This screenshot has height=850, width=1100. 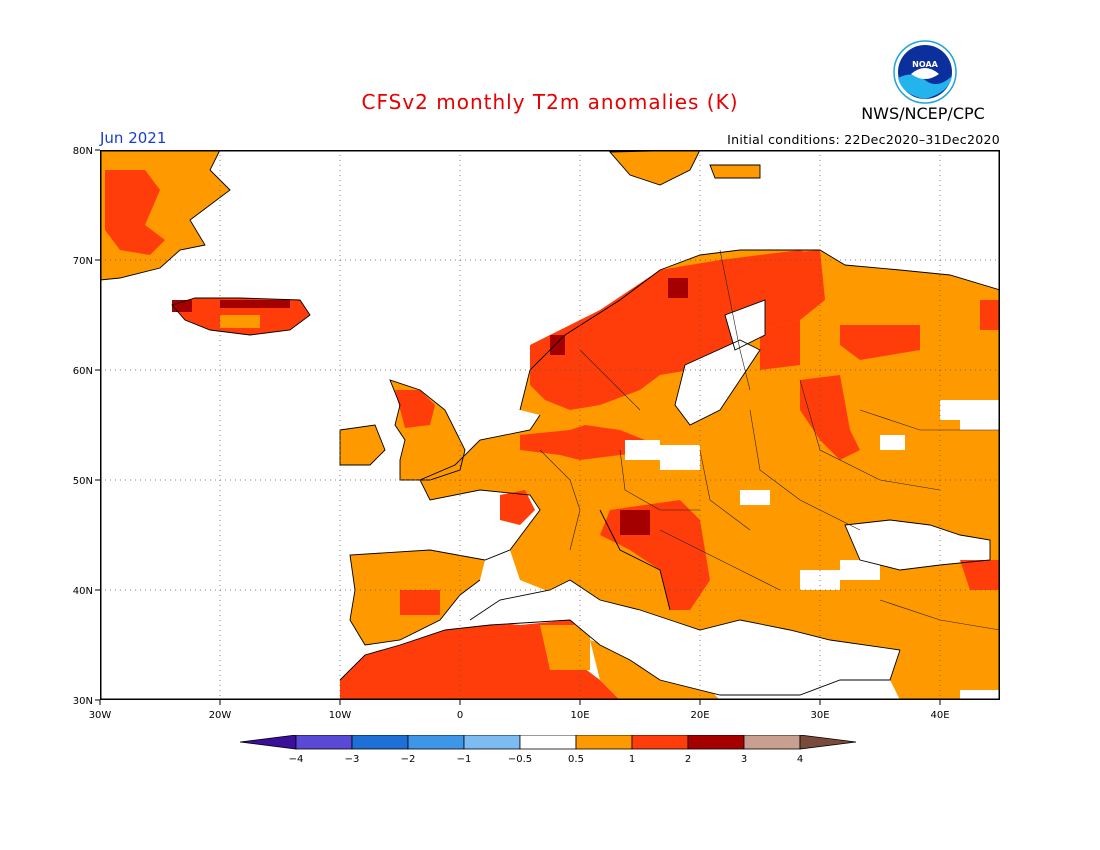 What do you see at coordinates (464, 759) in the screenshot?
I see `colorbar-label: −1` at bounding box center [464, 759].